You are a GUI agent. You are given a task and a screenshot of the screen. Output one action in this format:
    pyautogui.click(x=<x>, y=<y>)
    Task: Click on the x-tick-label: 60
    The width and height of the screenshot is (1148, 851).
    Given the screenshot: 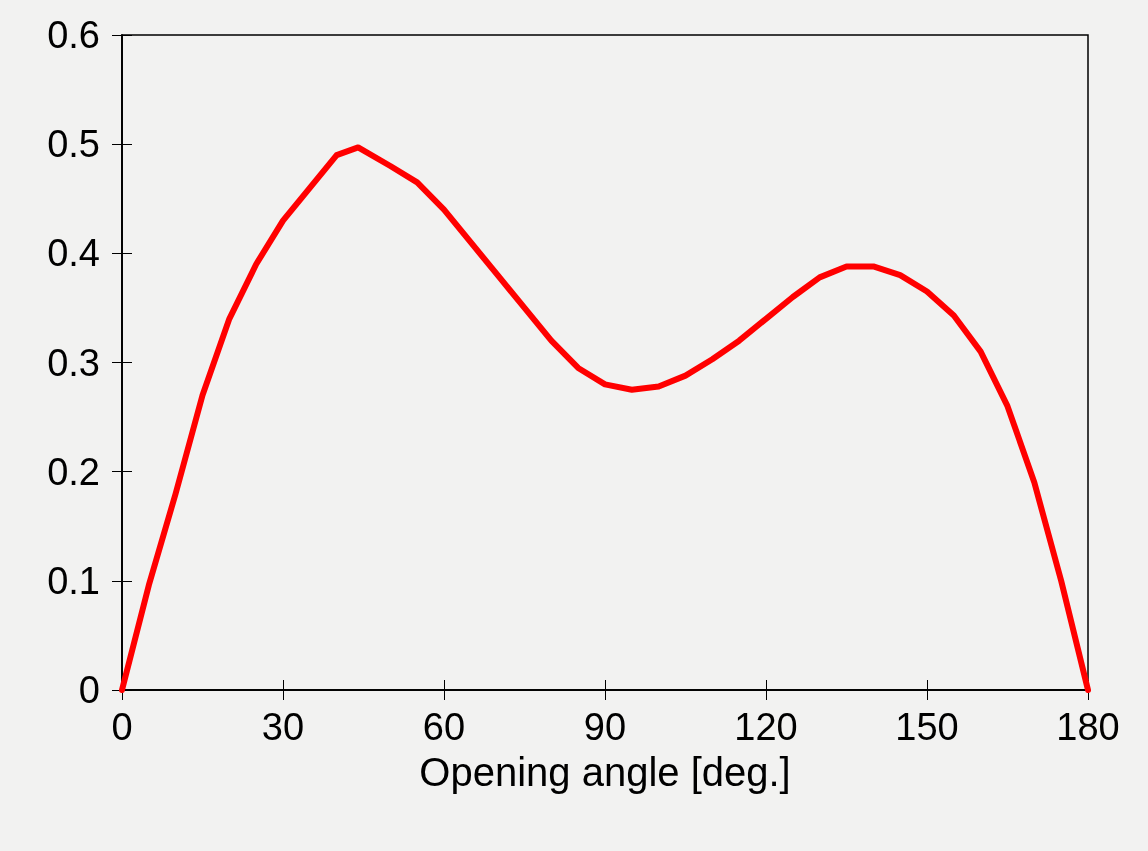 What is the action you would take?
    pyautogui.click(x=444, y=727)
    